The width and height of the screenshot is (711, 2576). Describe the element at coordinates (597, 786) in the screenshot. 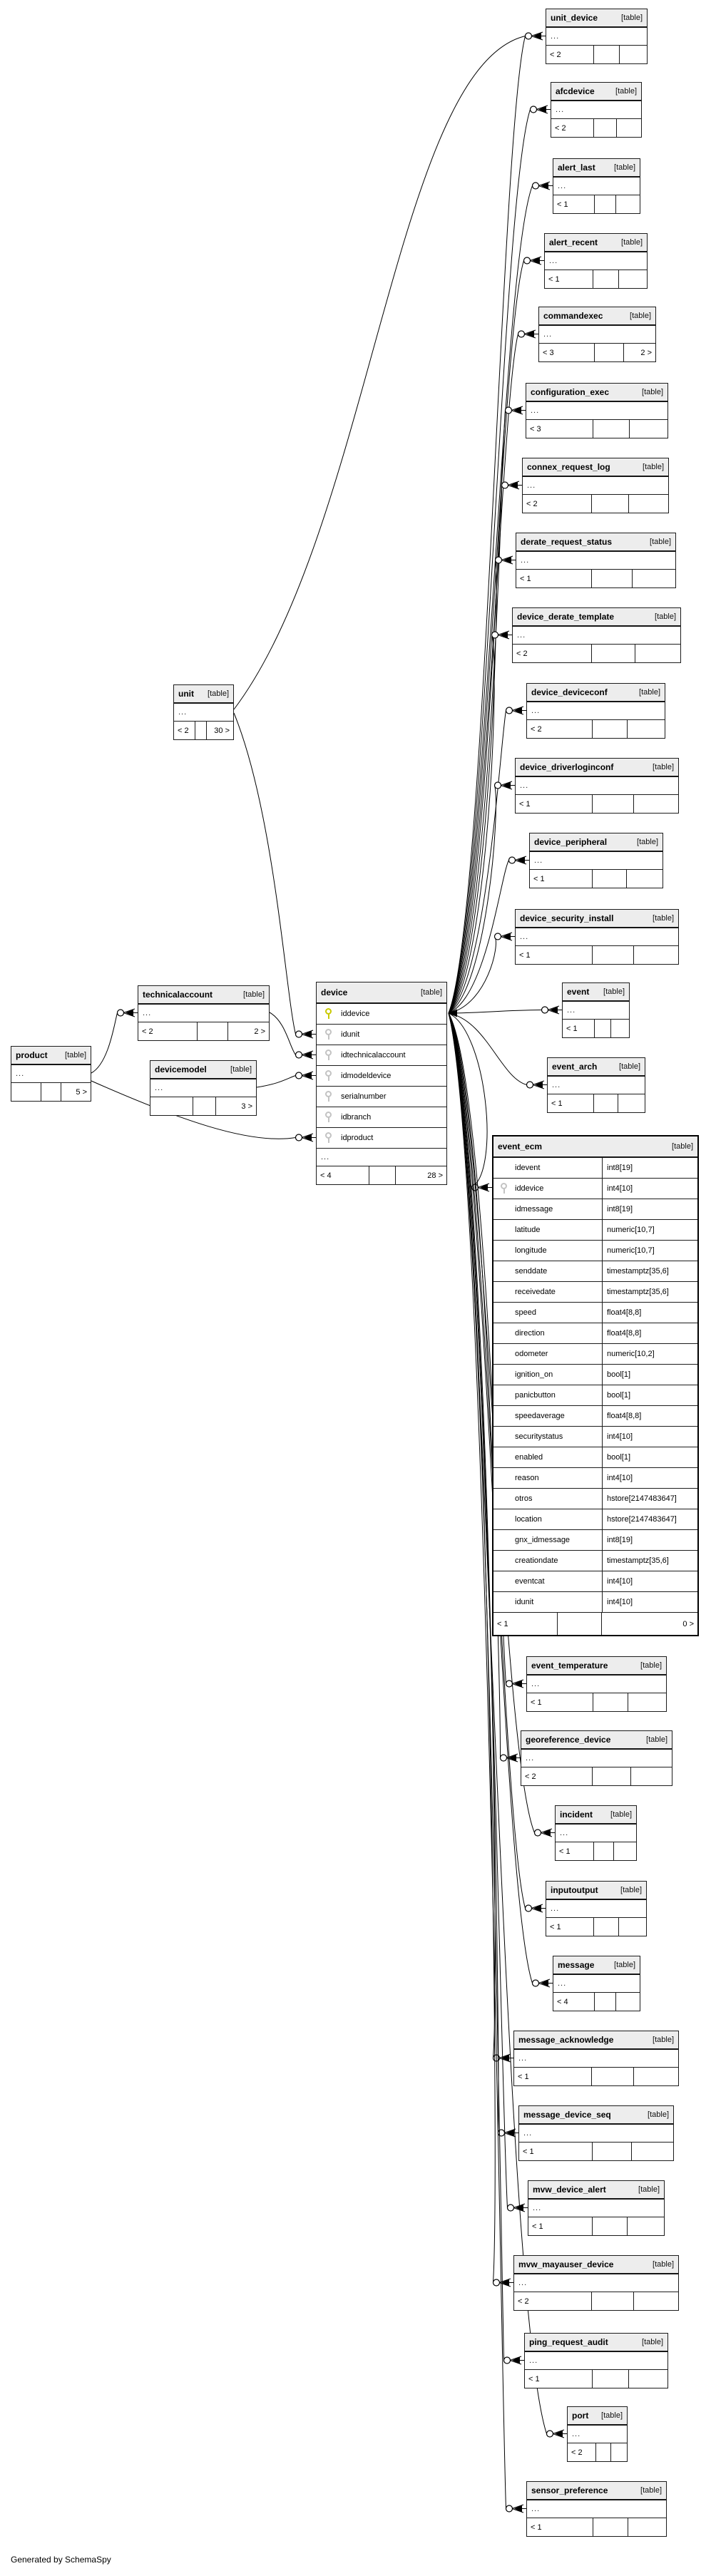

I see `table-device_driverloginconf: device_driverloginconf [table]... < 1` at that location.